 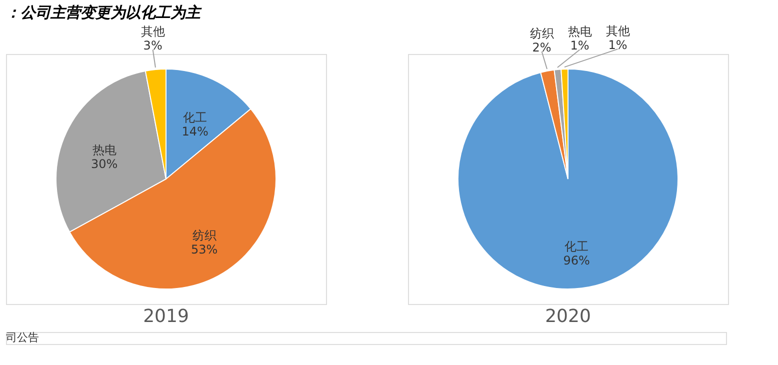 What do you see at coordinates (542, 47) in the screenshot?
I see `data-label: 2%` at bounding box center [542, 47].